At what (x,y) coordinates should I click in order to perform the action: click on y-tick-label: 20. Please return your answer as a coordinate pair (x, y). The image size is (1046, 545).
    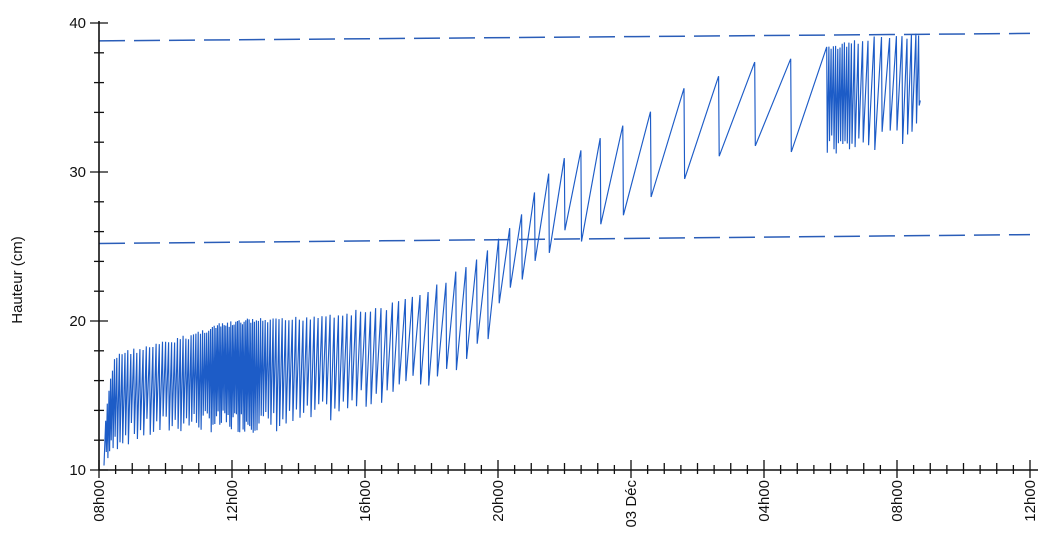
    Looking at the image, I should click on (77, 321).